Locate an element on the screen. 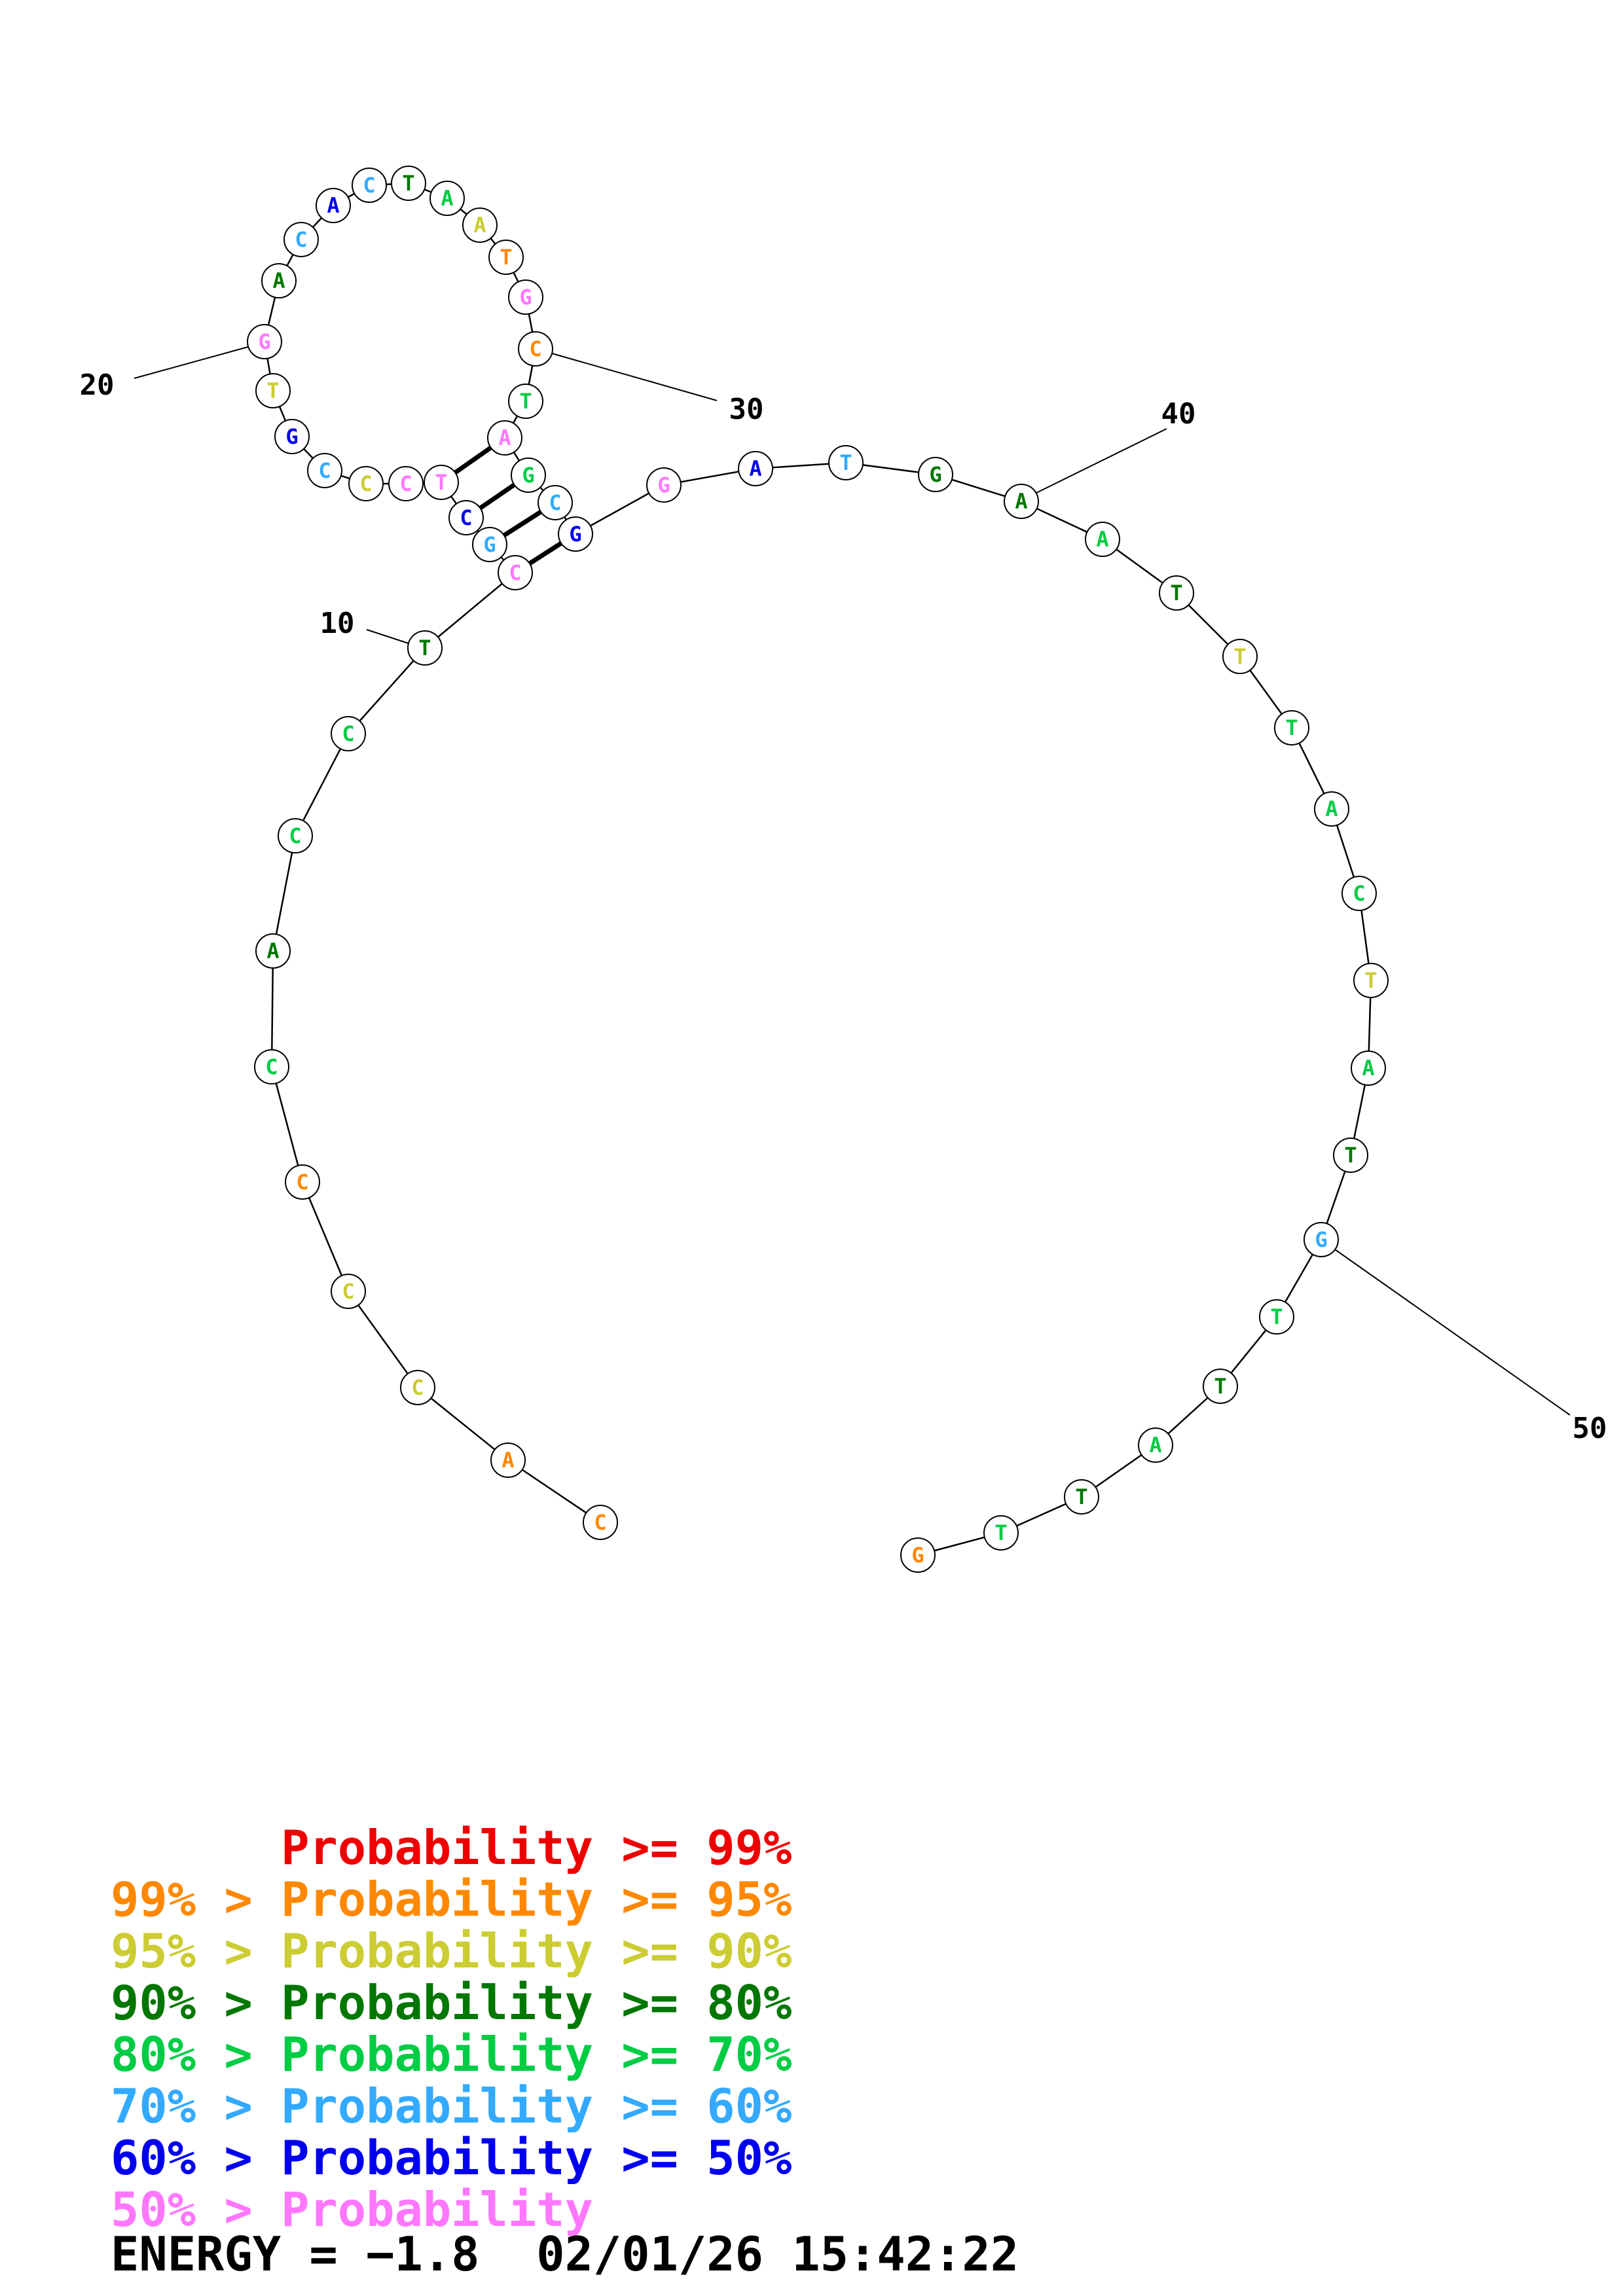  base-16-C: C is located at coordinates (366, 483).